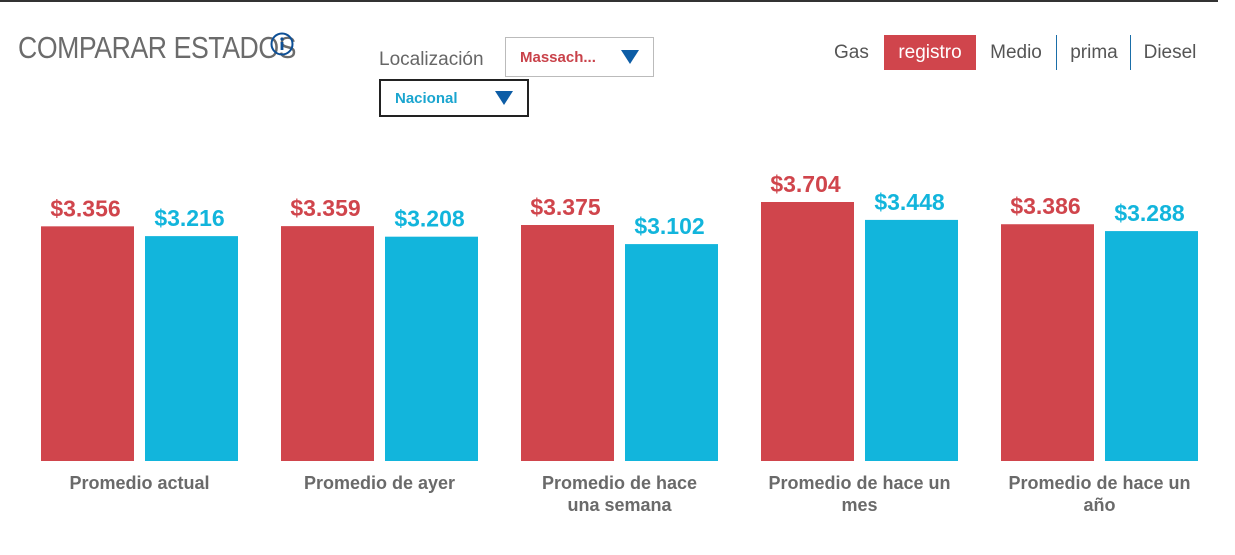  What do you see at coordinates (1093, 52) in the screenshot?
I see `tab-prima: prima` at bounding box center [1093, 52].